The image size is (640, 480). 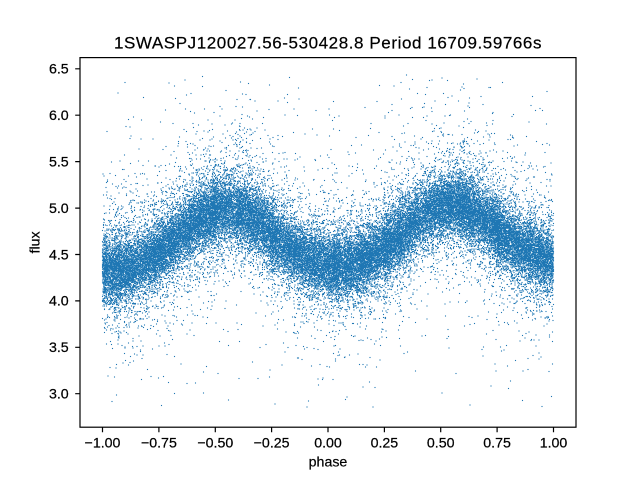 I want to click on svg-text: −0.25, so click(x=272, y=443).